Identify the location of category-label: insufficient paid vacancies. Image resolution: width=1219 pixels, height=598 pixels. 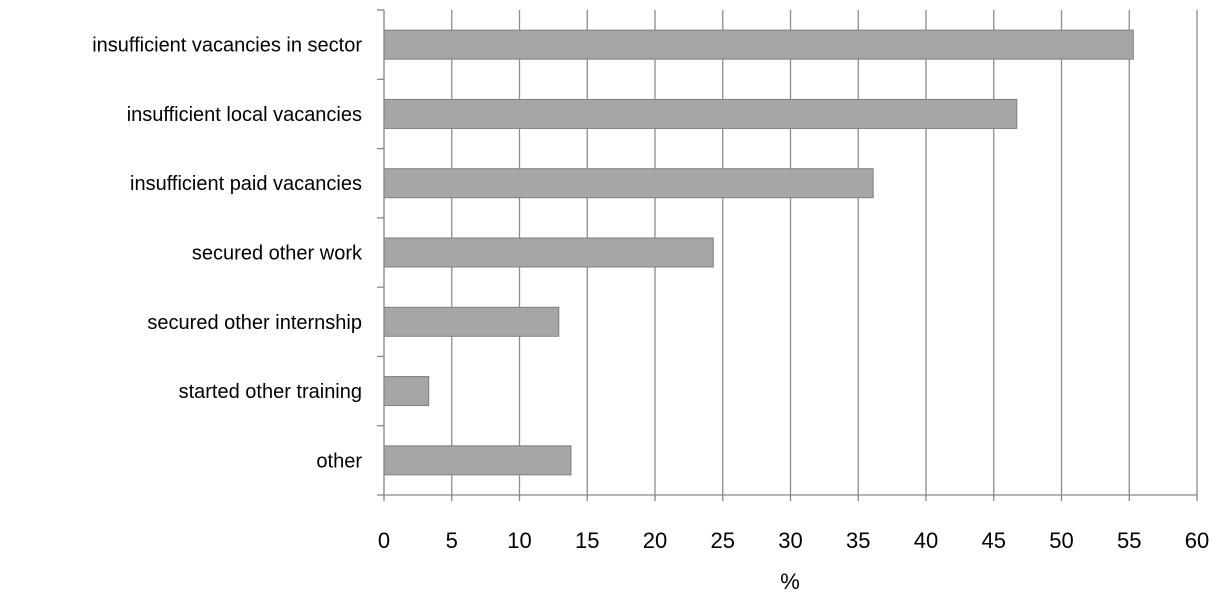
(246, 184).